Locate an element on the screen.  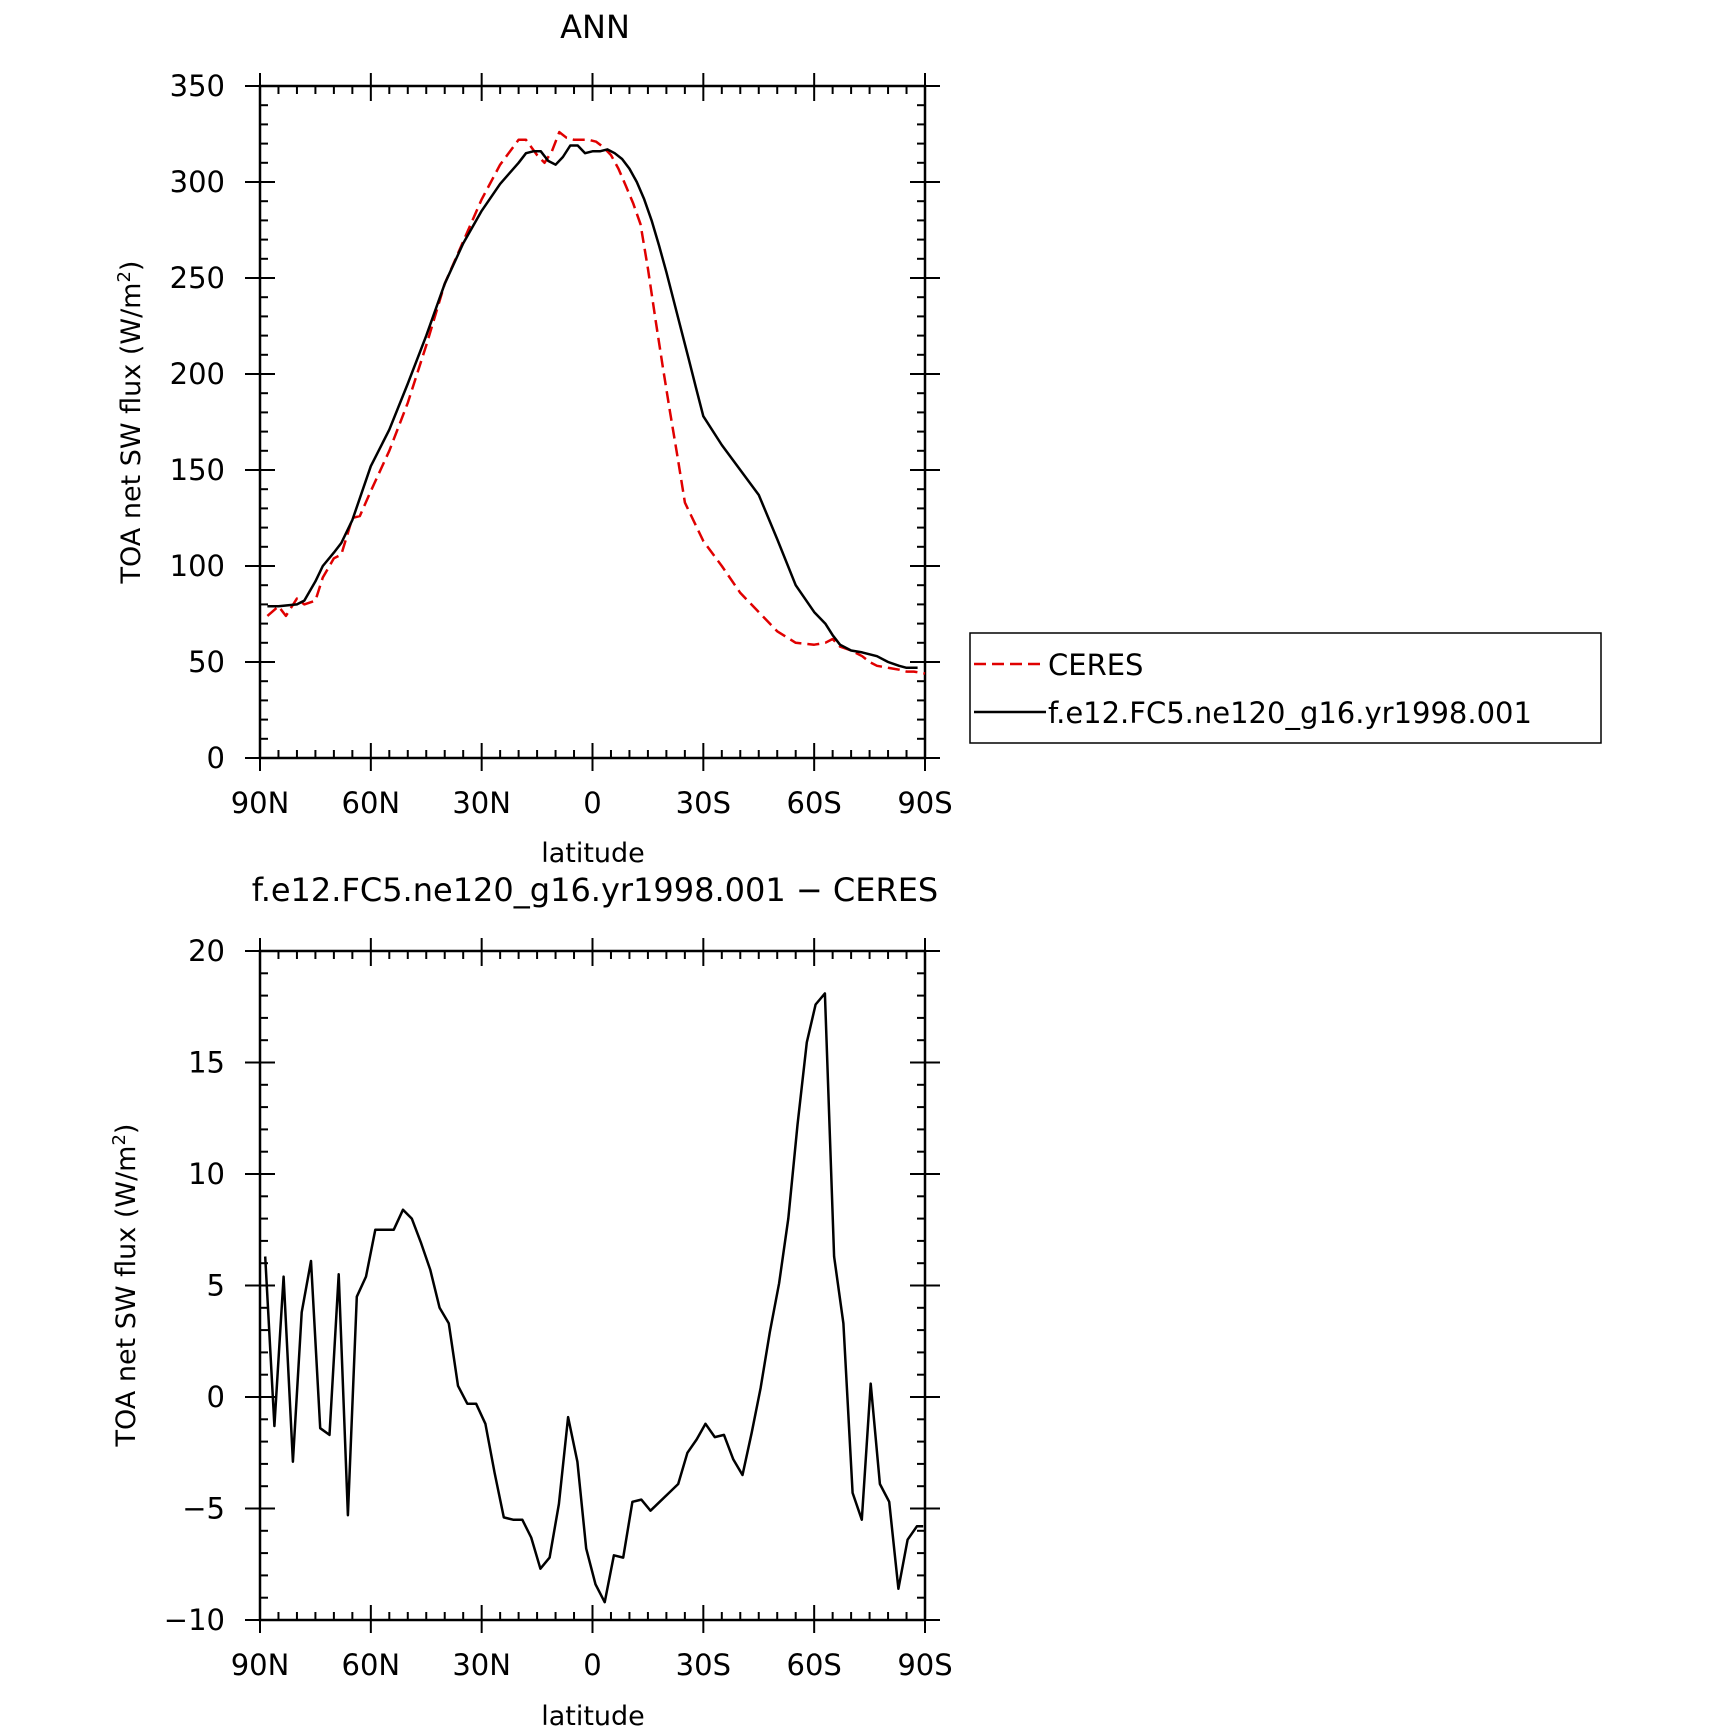
ceres-series-line is located at coordinates (596, 402).